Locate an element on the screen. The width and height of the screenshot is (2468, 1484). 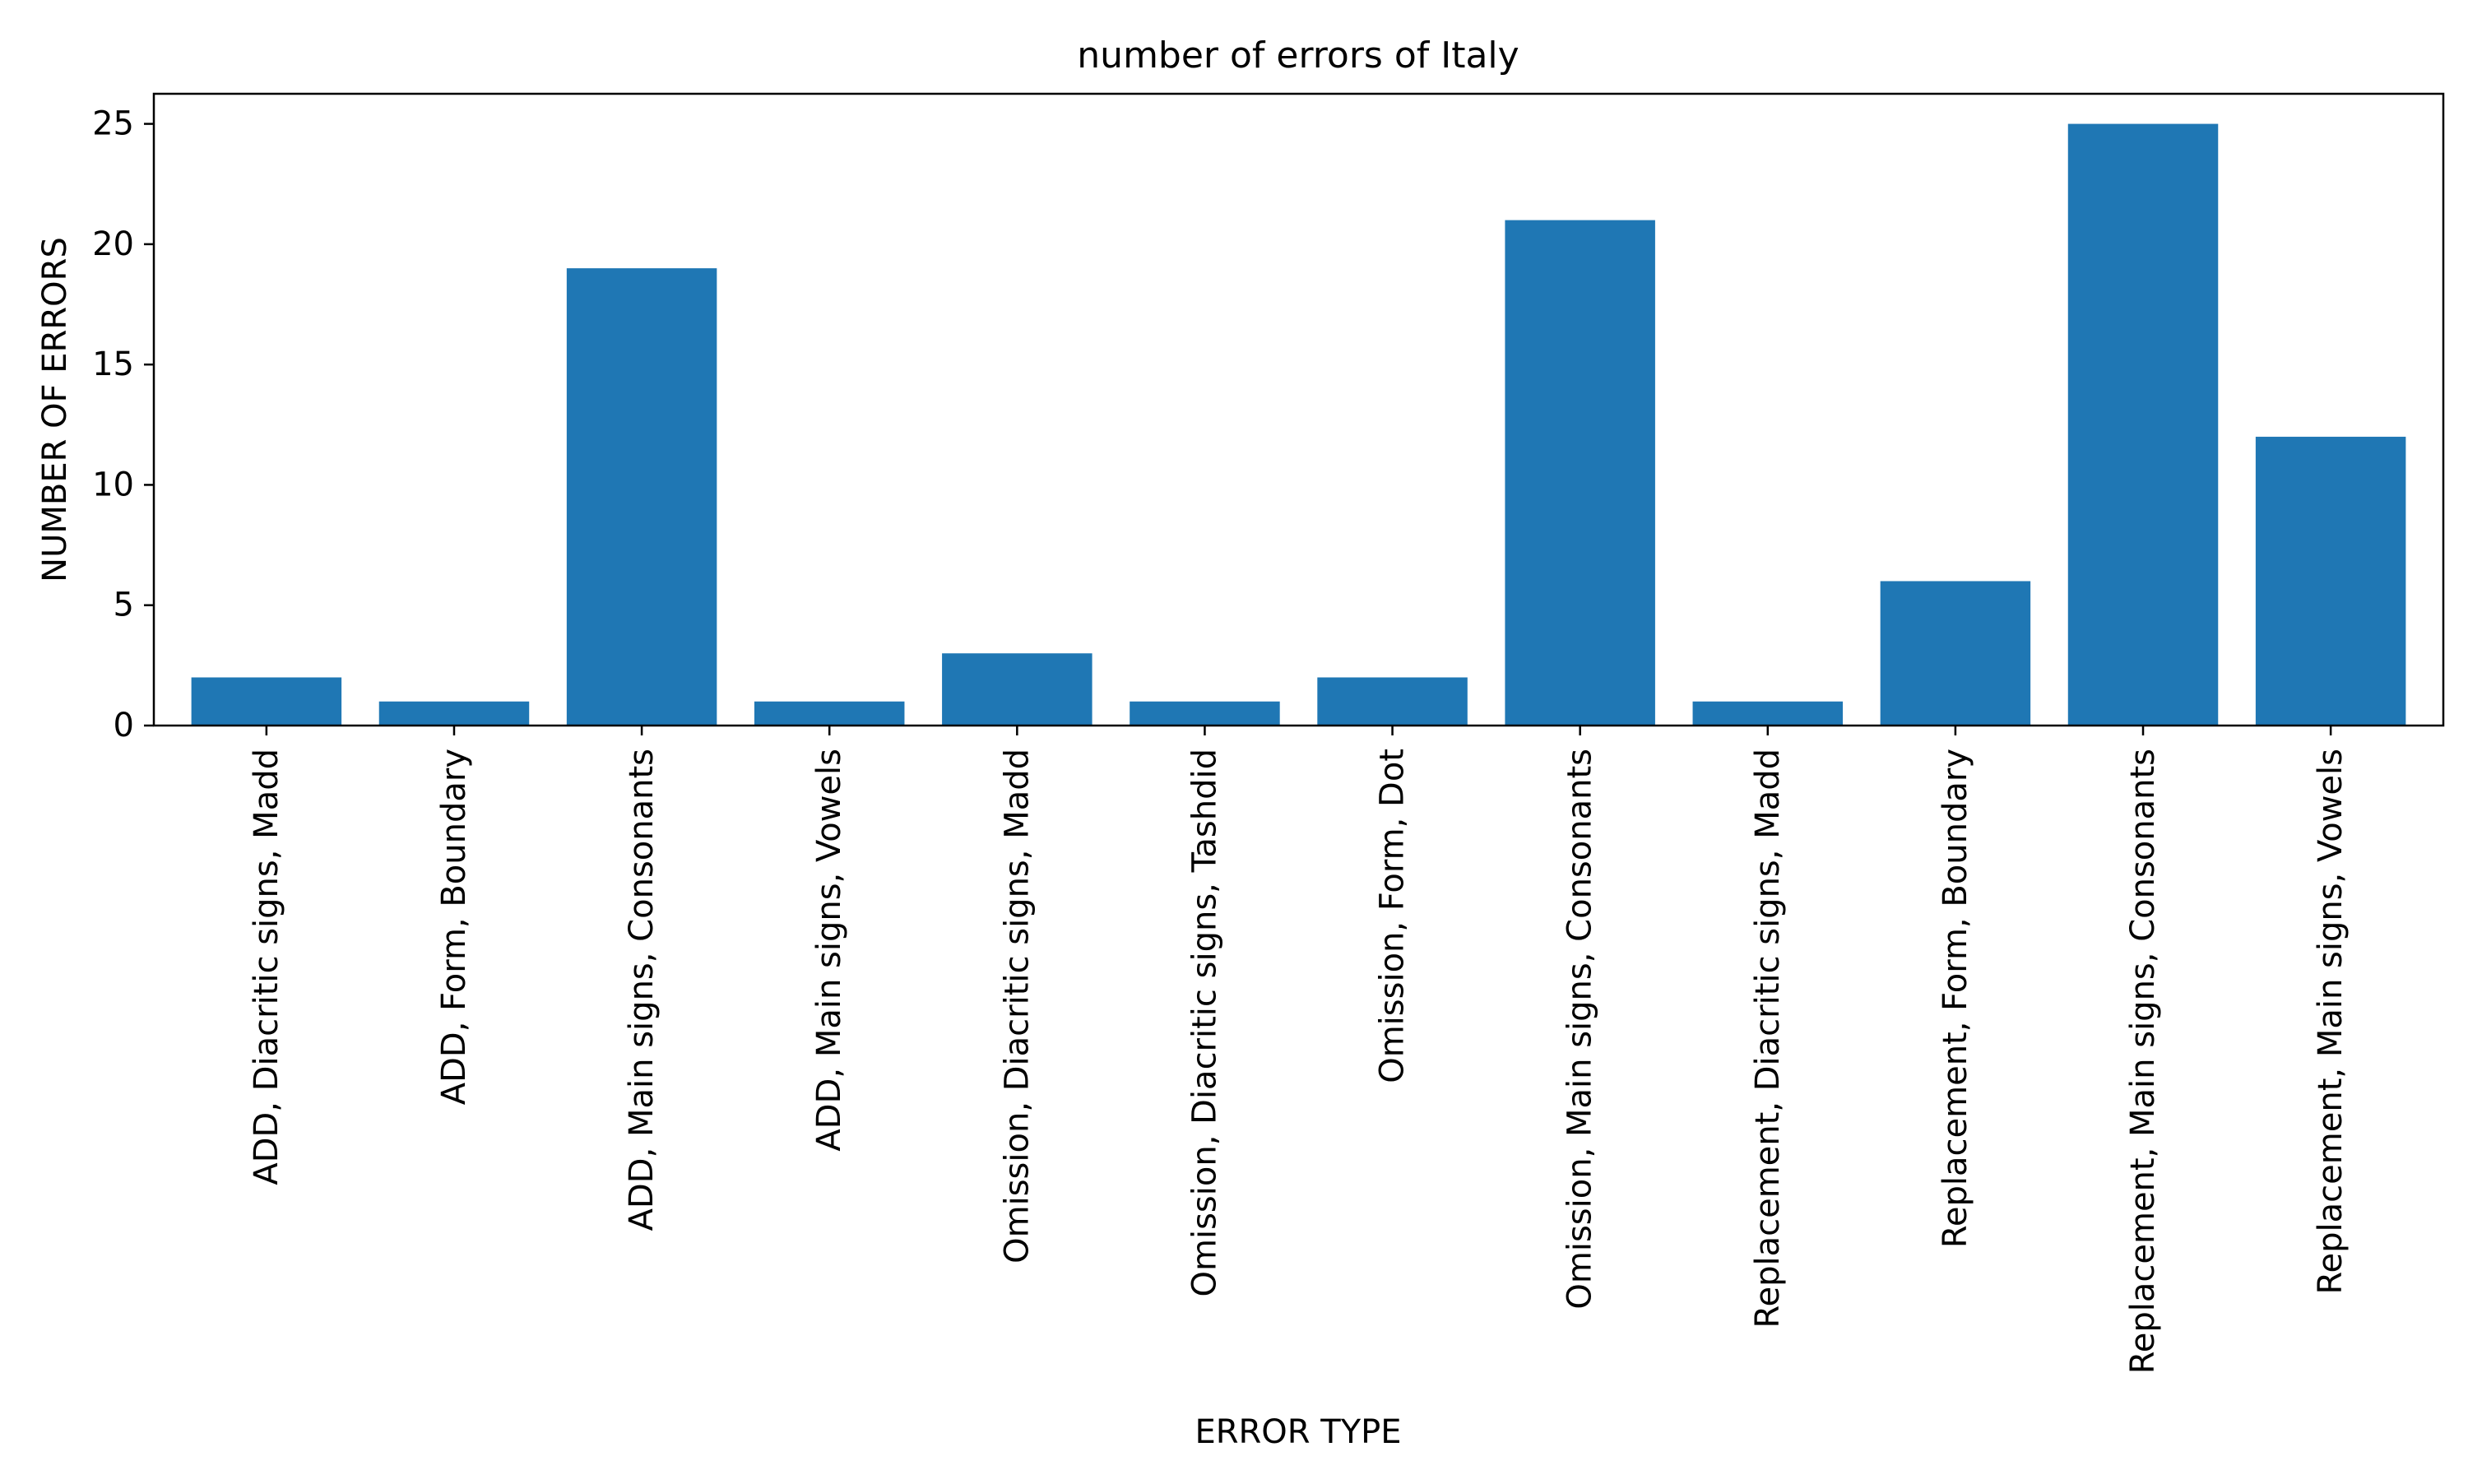
y-axis: 0 5 10 15 20 25 is located at coordinates (123, 425).